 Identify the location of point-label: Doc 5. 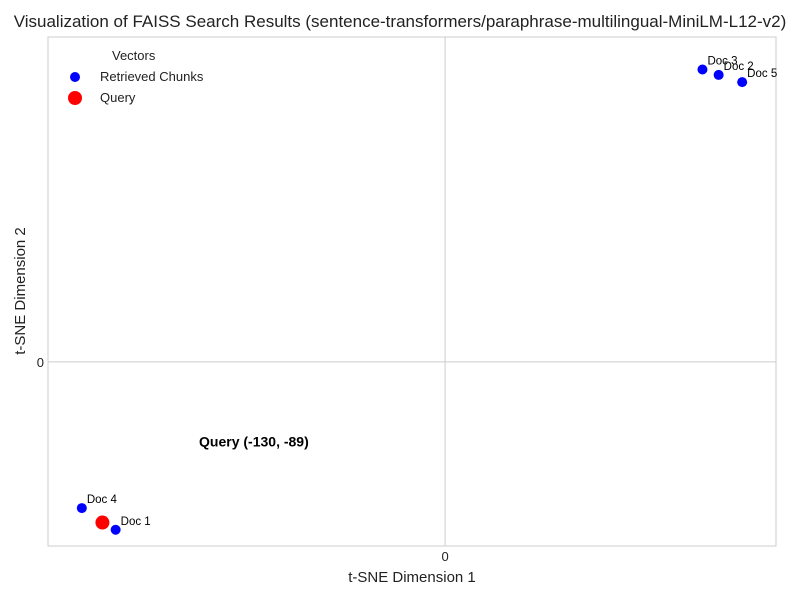
(762, 74).